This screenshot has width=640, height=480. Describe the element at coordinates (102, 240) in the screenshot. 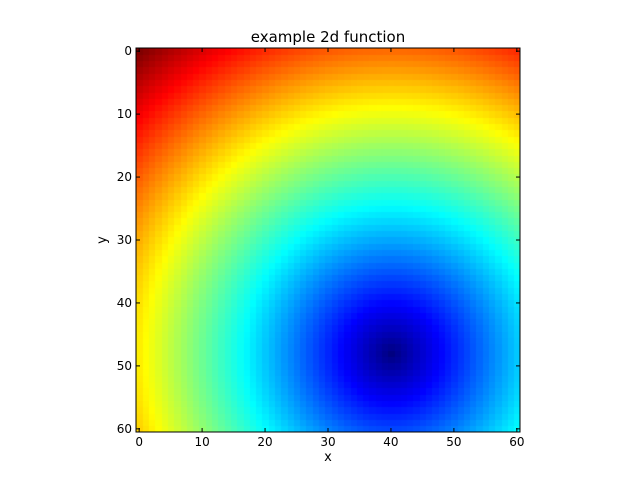

I see `y-axis-label: y` at that location.